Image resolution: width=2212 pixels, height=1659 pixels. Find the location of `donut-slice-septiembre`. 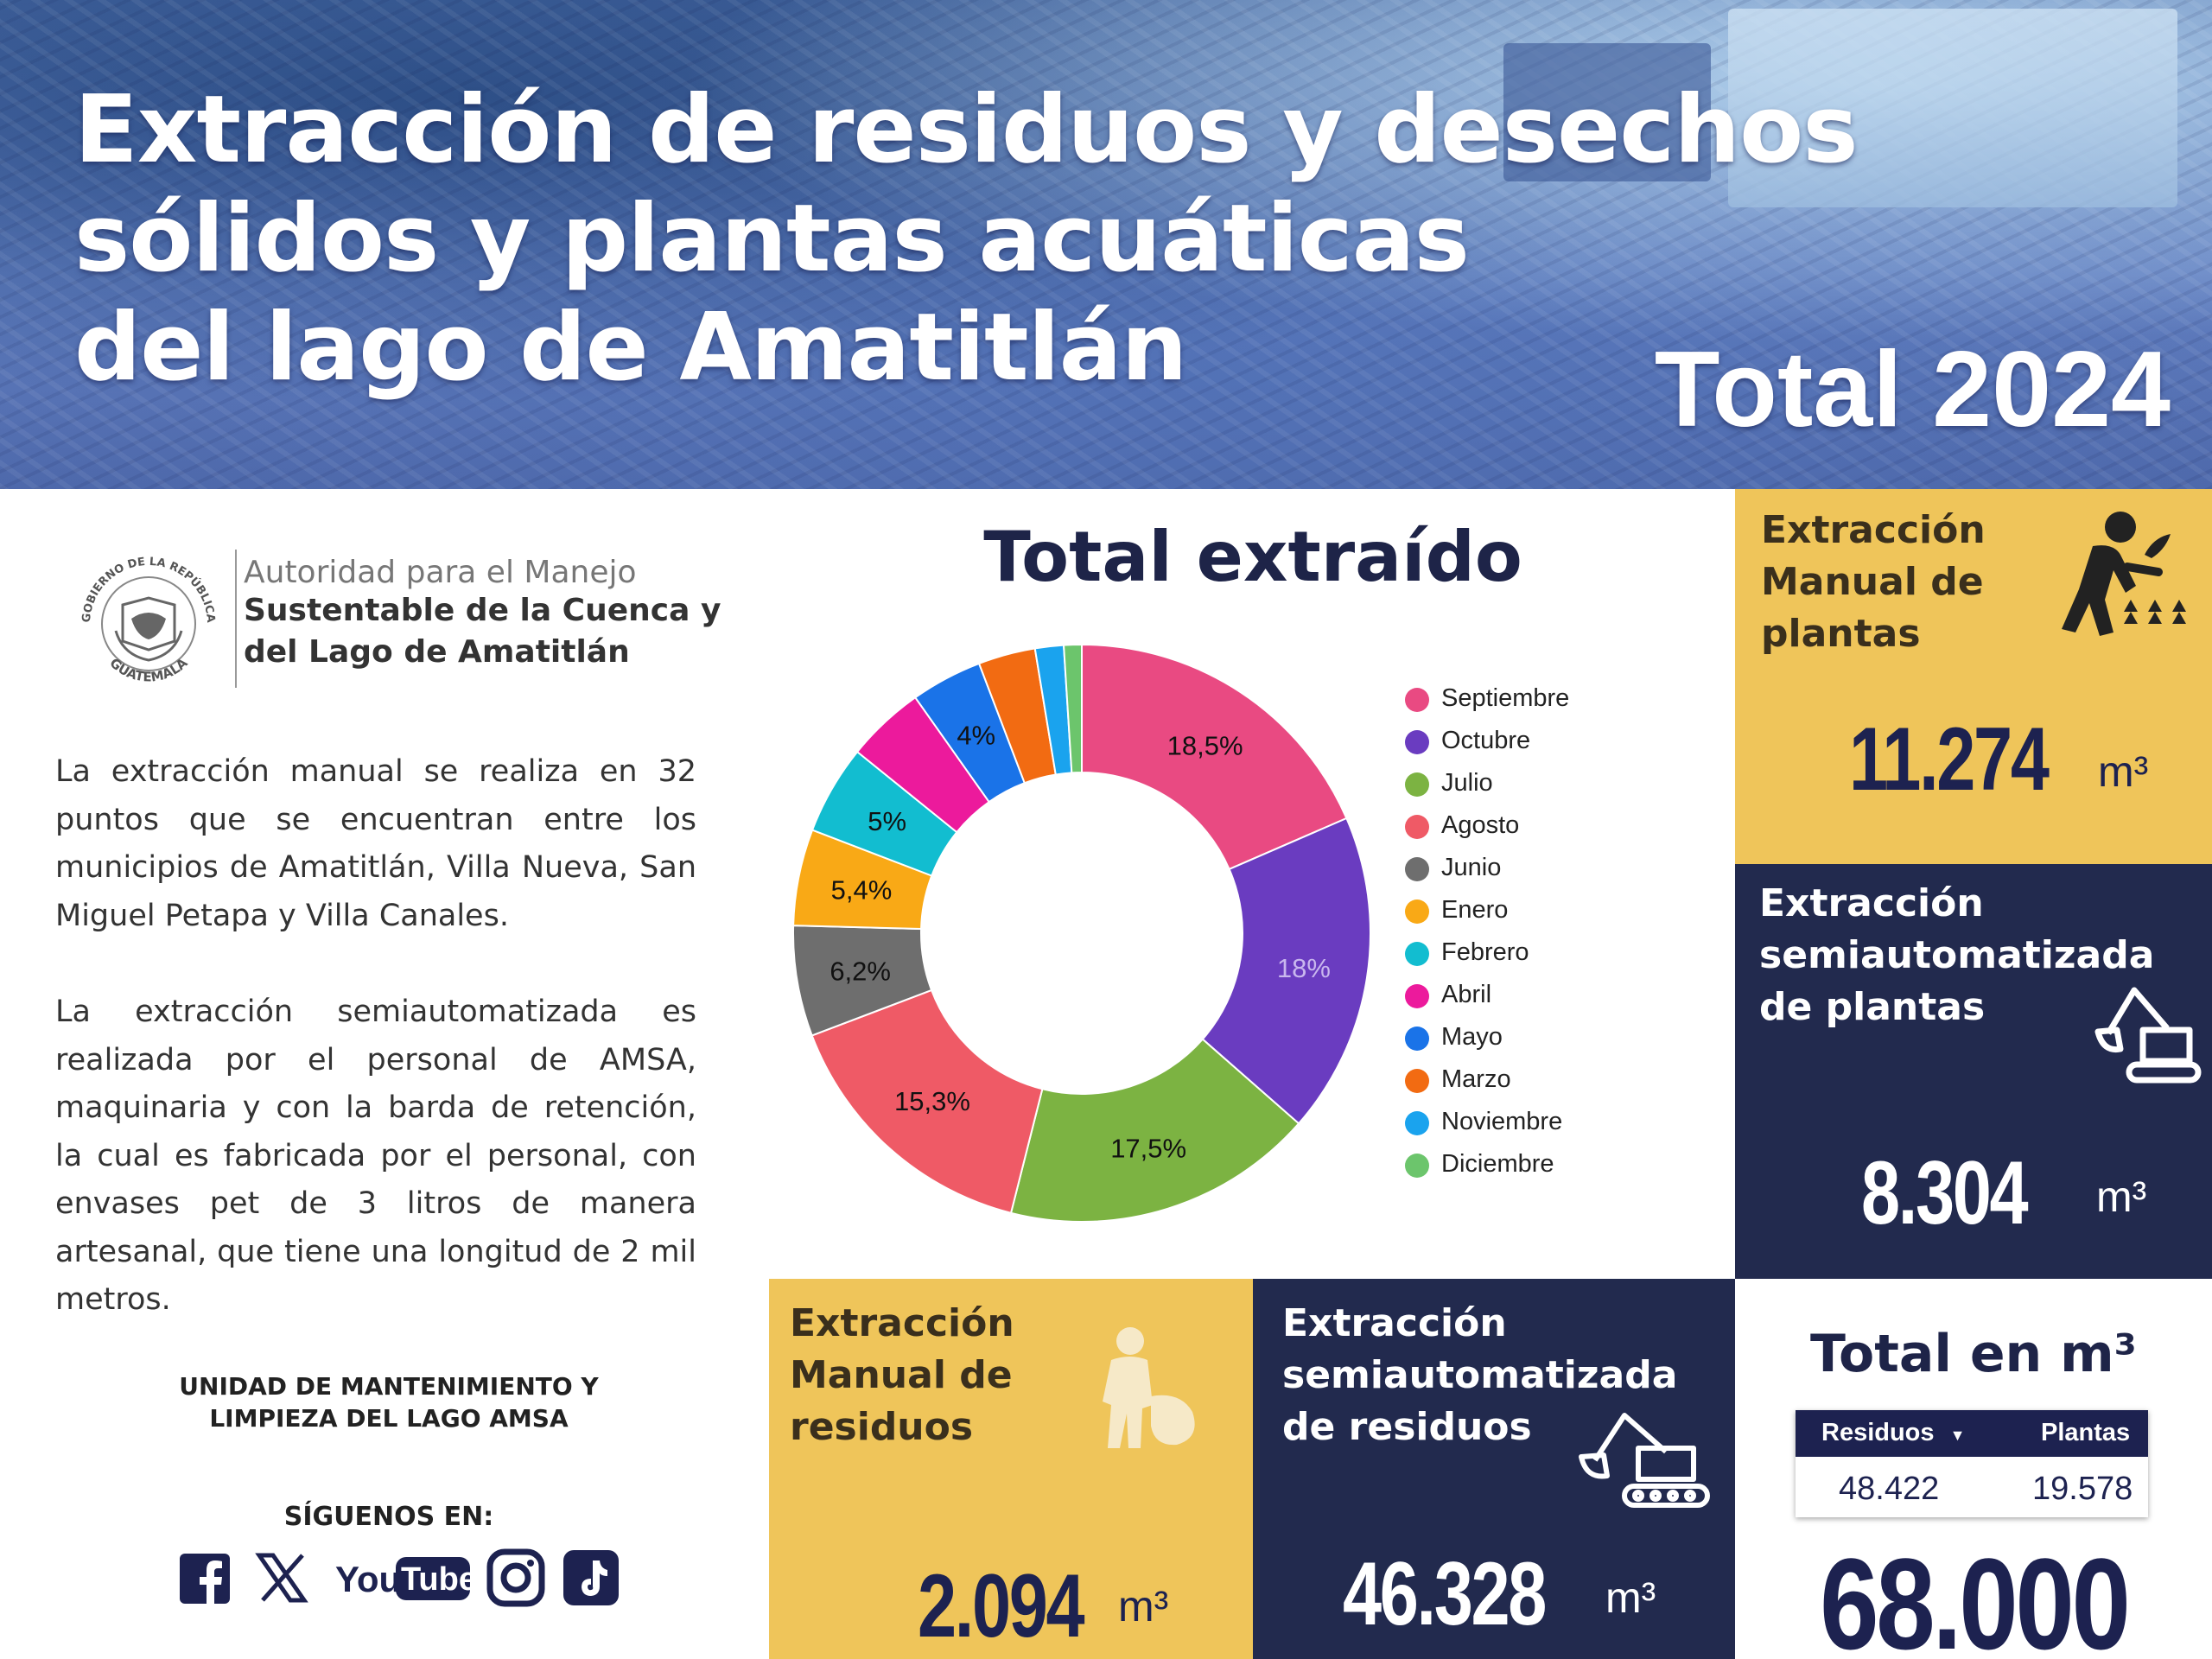

donut-slice-septiembre is located at coordinates (1214, 757).